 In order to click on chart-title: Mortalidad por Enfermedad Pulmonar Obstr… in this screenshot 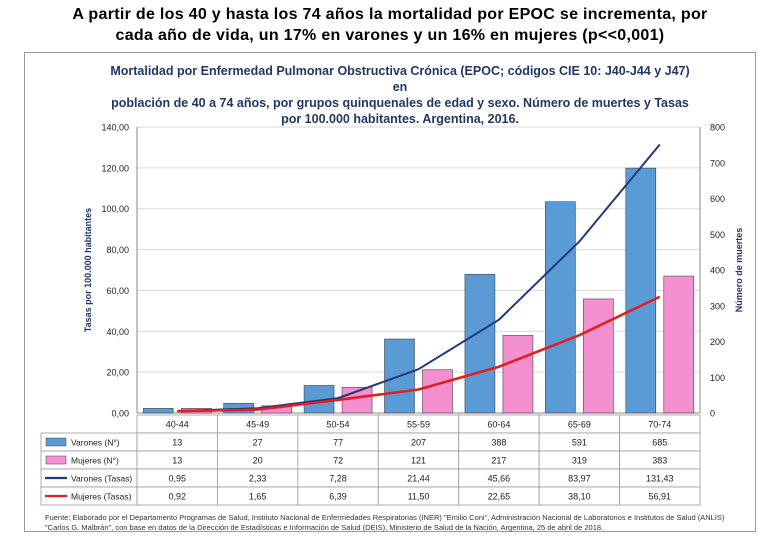, I will do `click(400, 95)`.